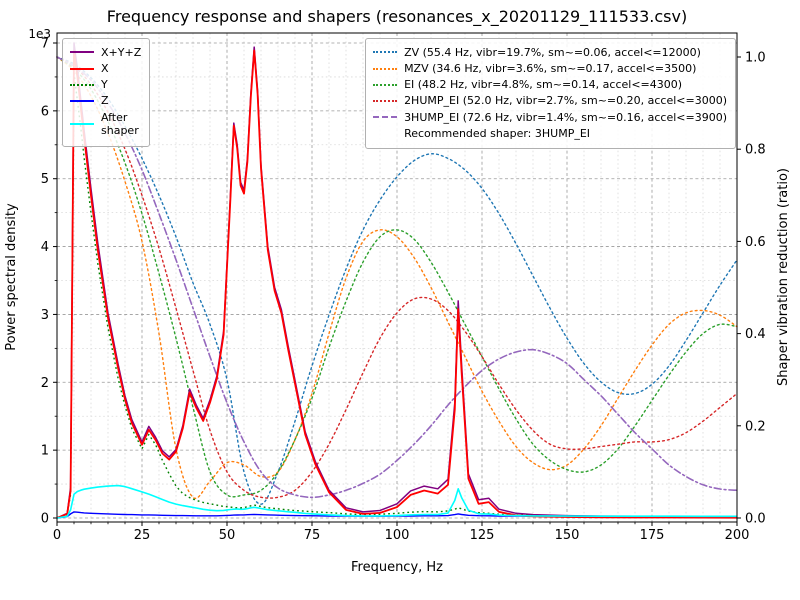 This screenshot has height=600, width=800. I want to click on legend-item-recommended: Recommended shaper: 3HUMP_EI, so click(550, 134).